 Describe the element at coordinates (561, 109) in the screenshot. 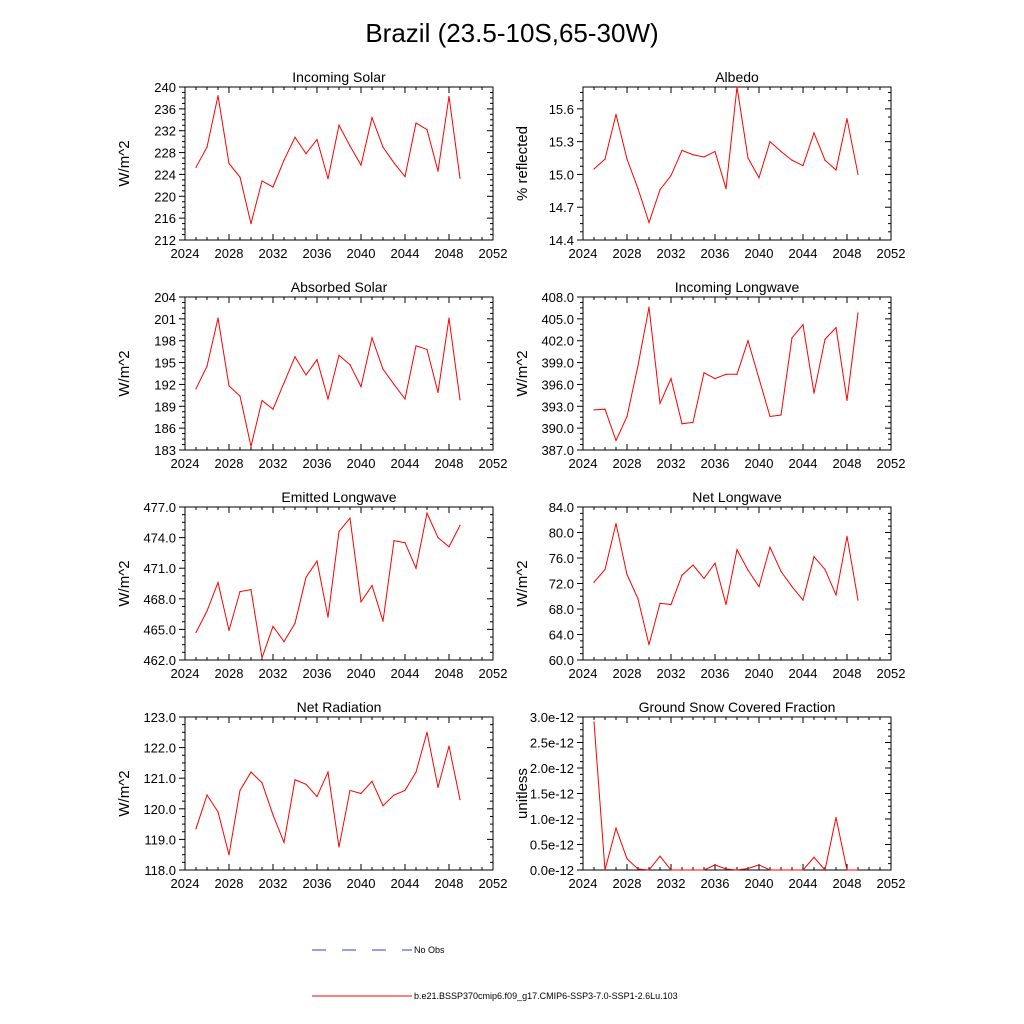

I see `y-tick-label: 15.6` at that location.